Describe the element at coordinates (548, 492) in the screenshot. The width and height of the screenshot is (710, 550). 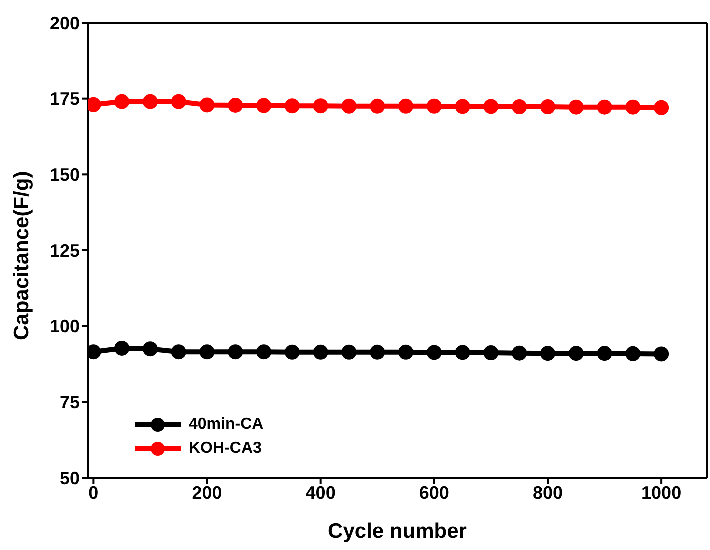
I see `x-tick-label: 800` at that location.